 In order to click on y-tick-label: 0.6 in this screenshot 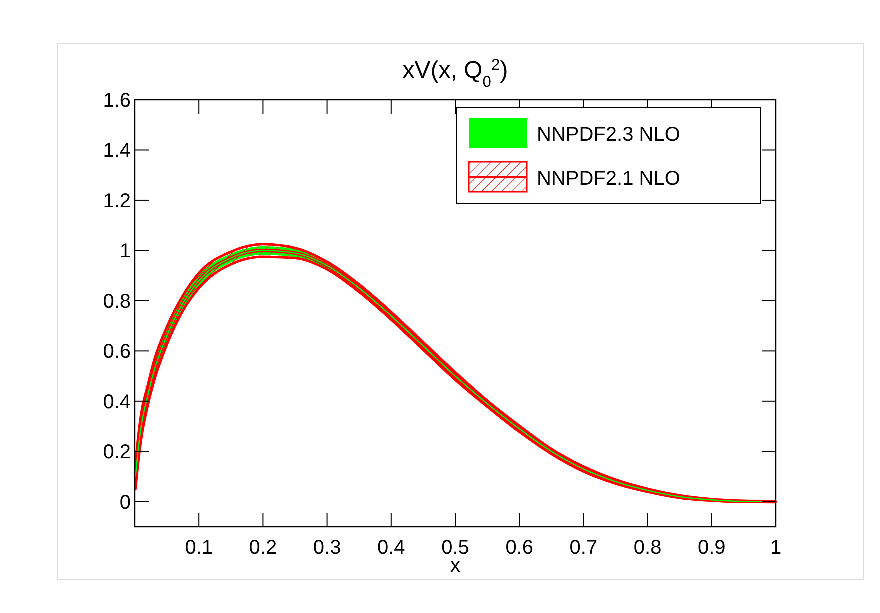, I will do `click(117, 352)`.